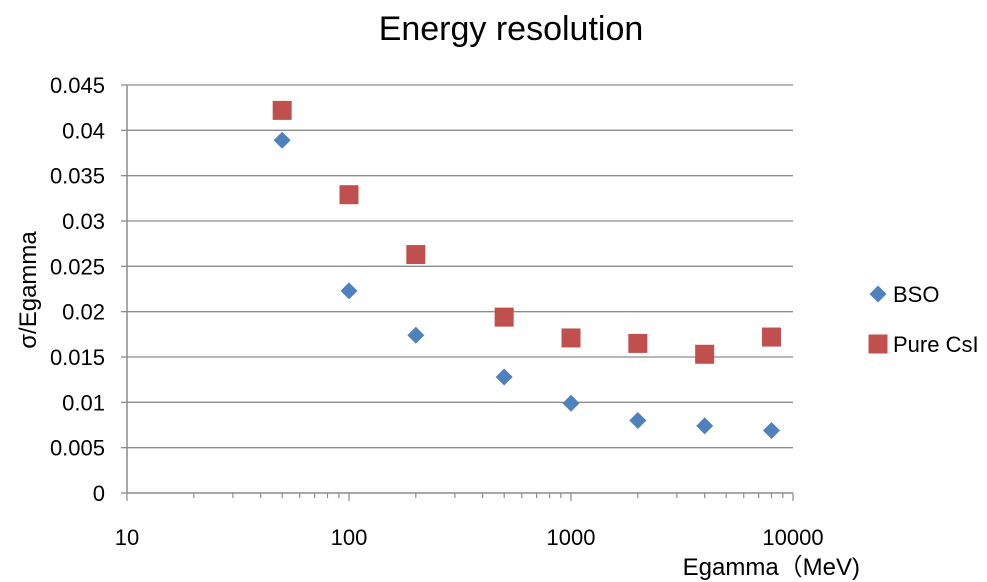 This screenshot has height=582, width=987. What do you see at coordinates (469, 537) in the screenshot?
I see `x-tick-labels: 10 100 1000 10000` at bounding box center [469, 537].